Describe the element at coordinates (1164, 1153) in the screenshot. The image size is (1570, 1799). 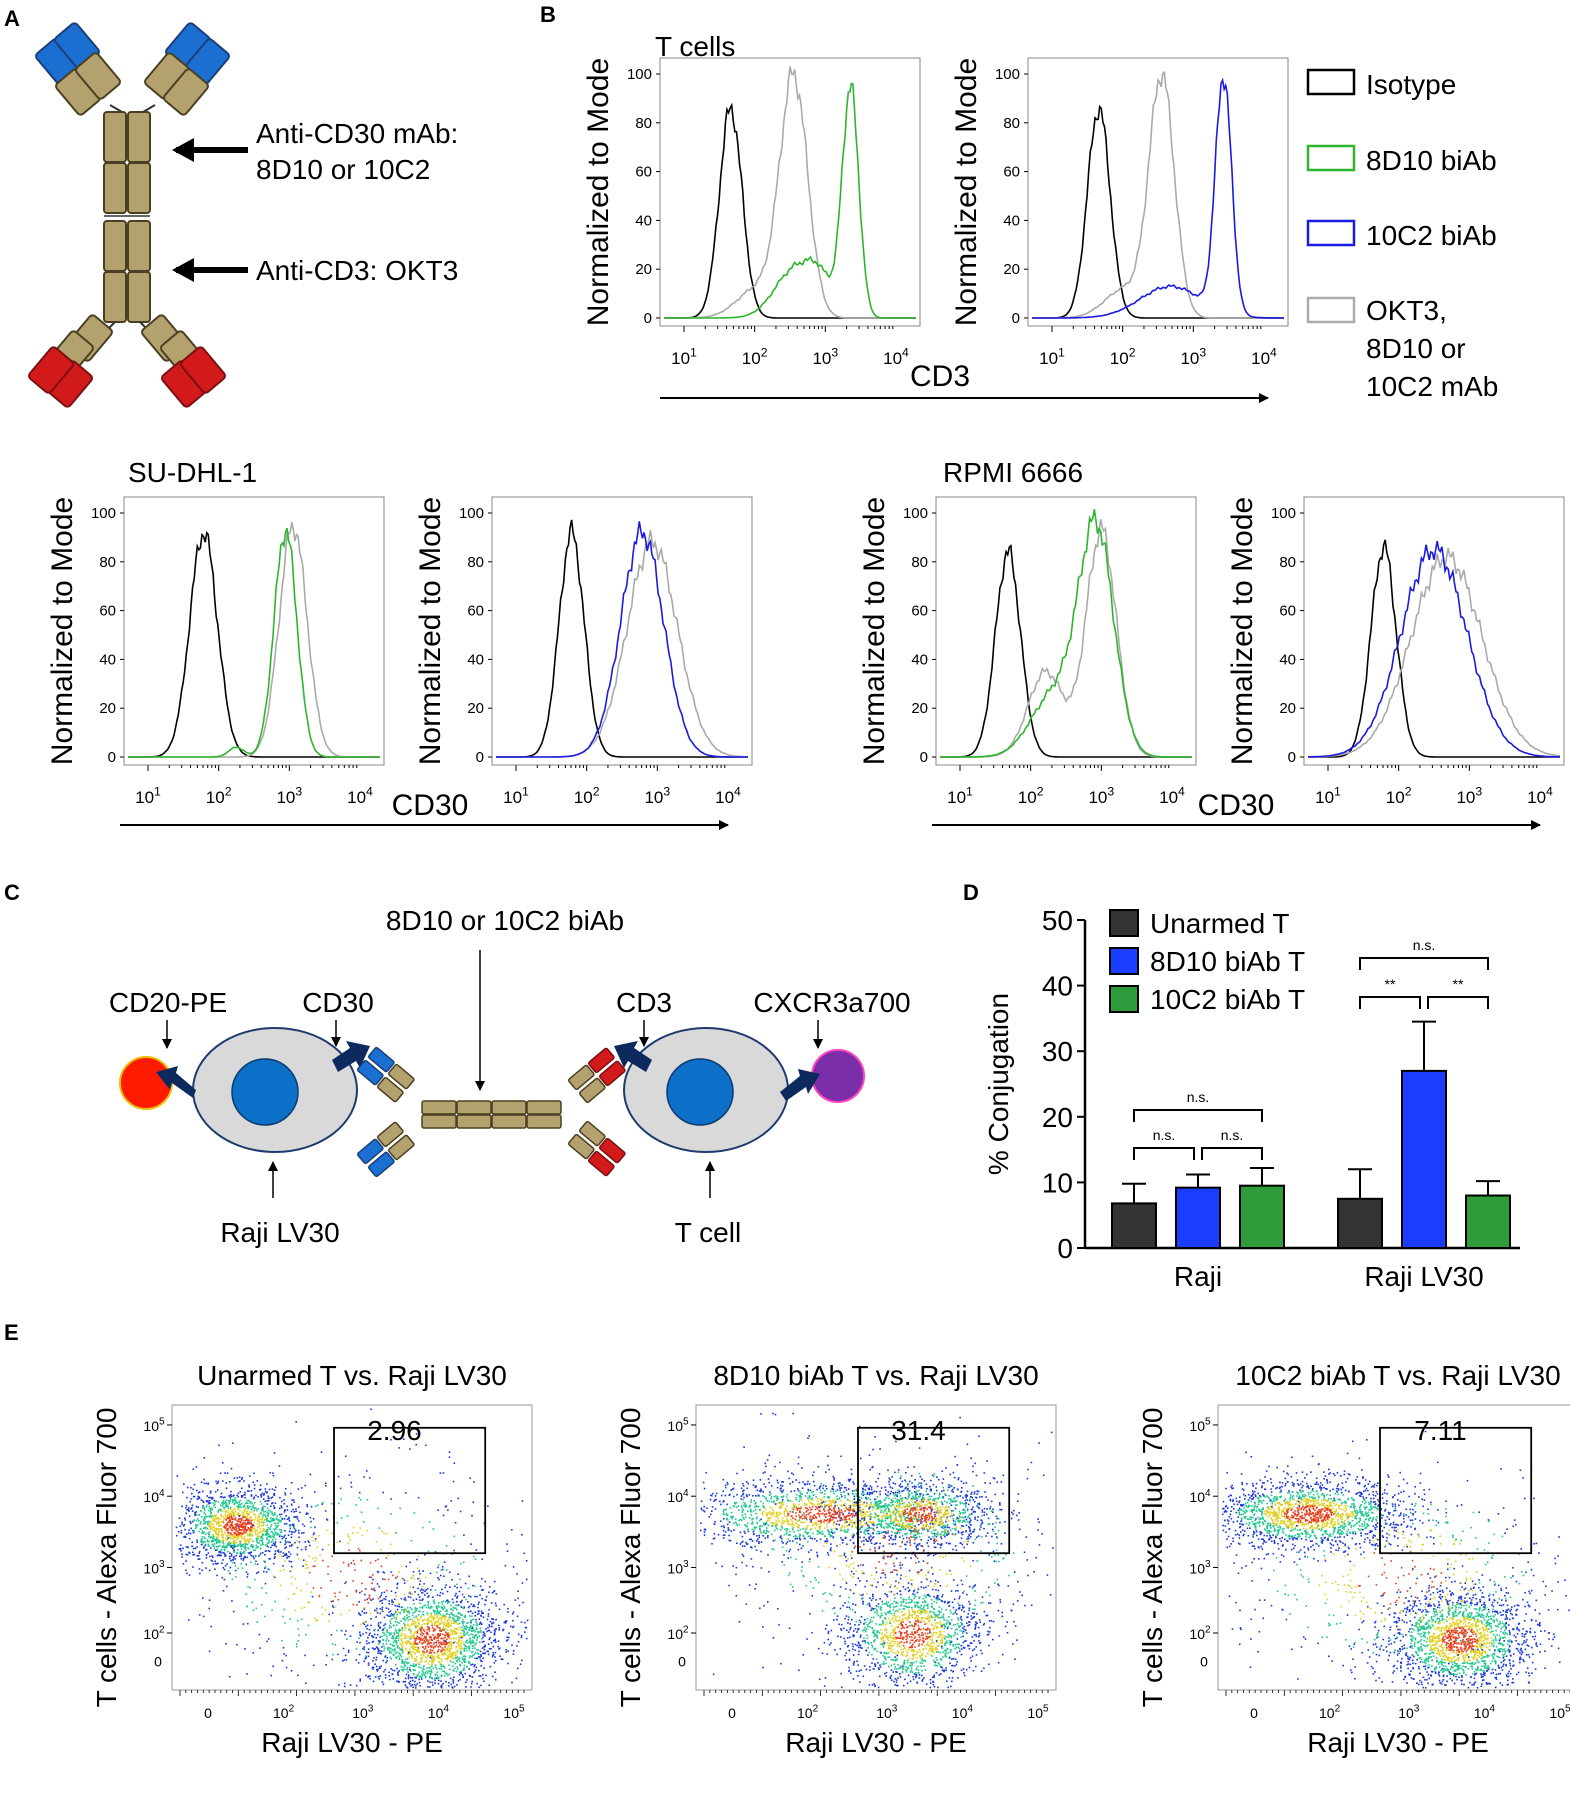
I see `bracket-line` at that location.